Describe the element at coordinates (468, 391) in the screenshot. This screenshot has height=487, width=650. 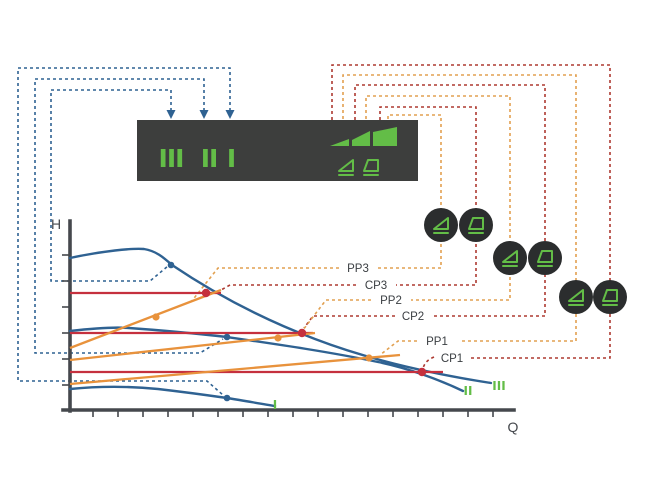
I see `speed-curve-2-label: II` at that location.